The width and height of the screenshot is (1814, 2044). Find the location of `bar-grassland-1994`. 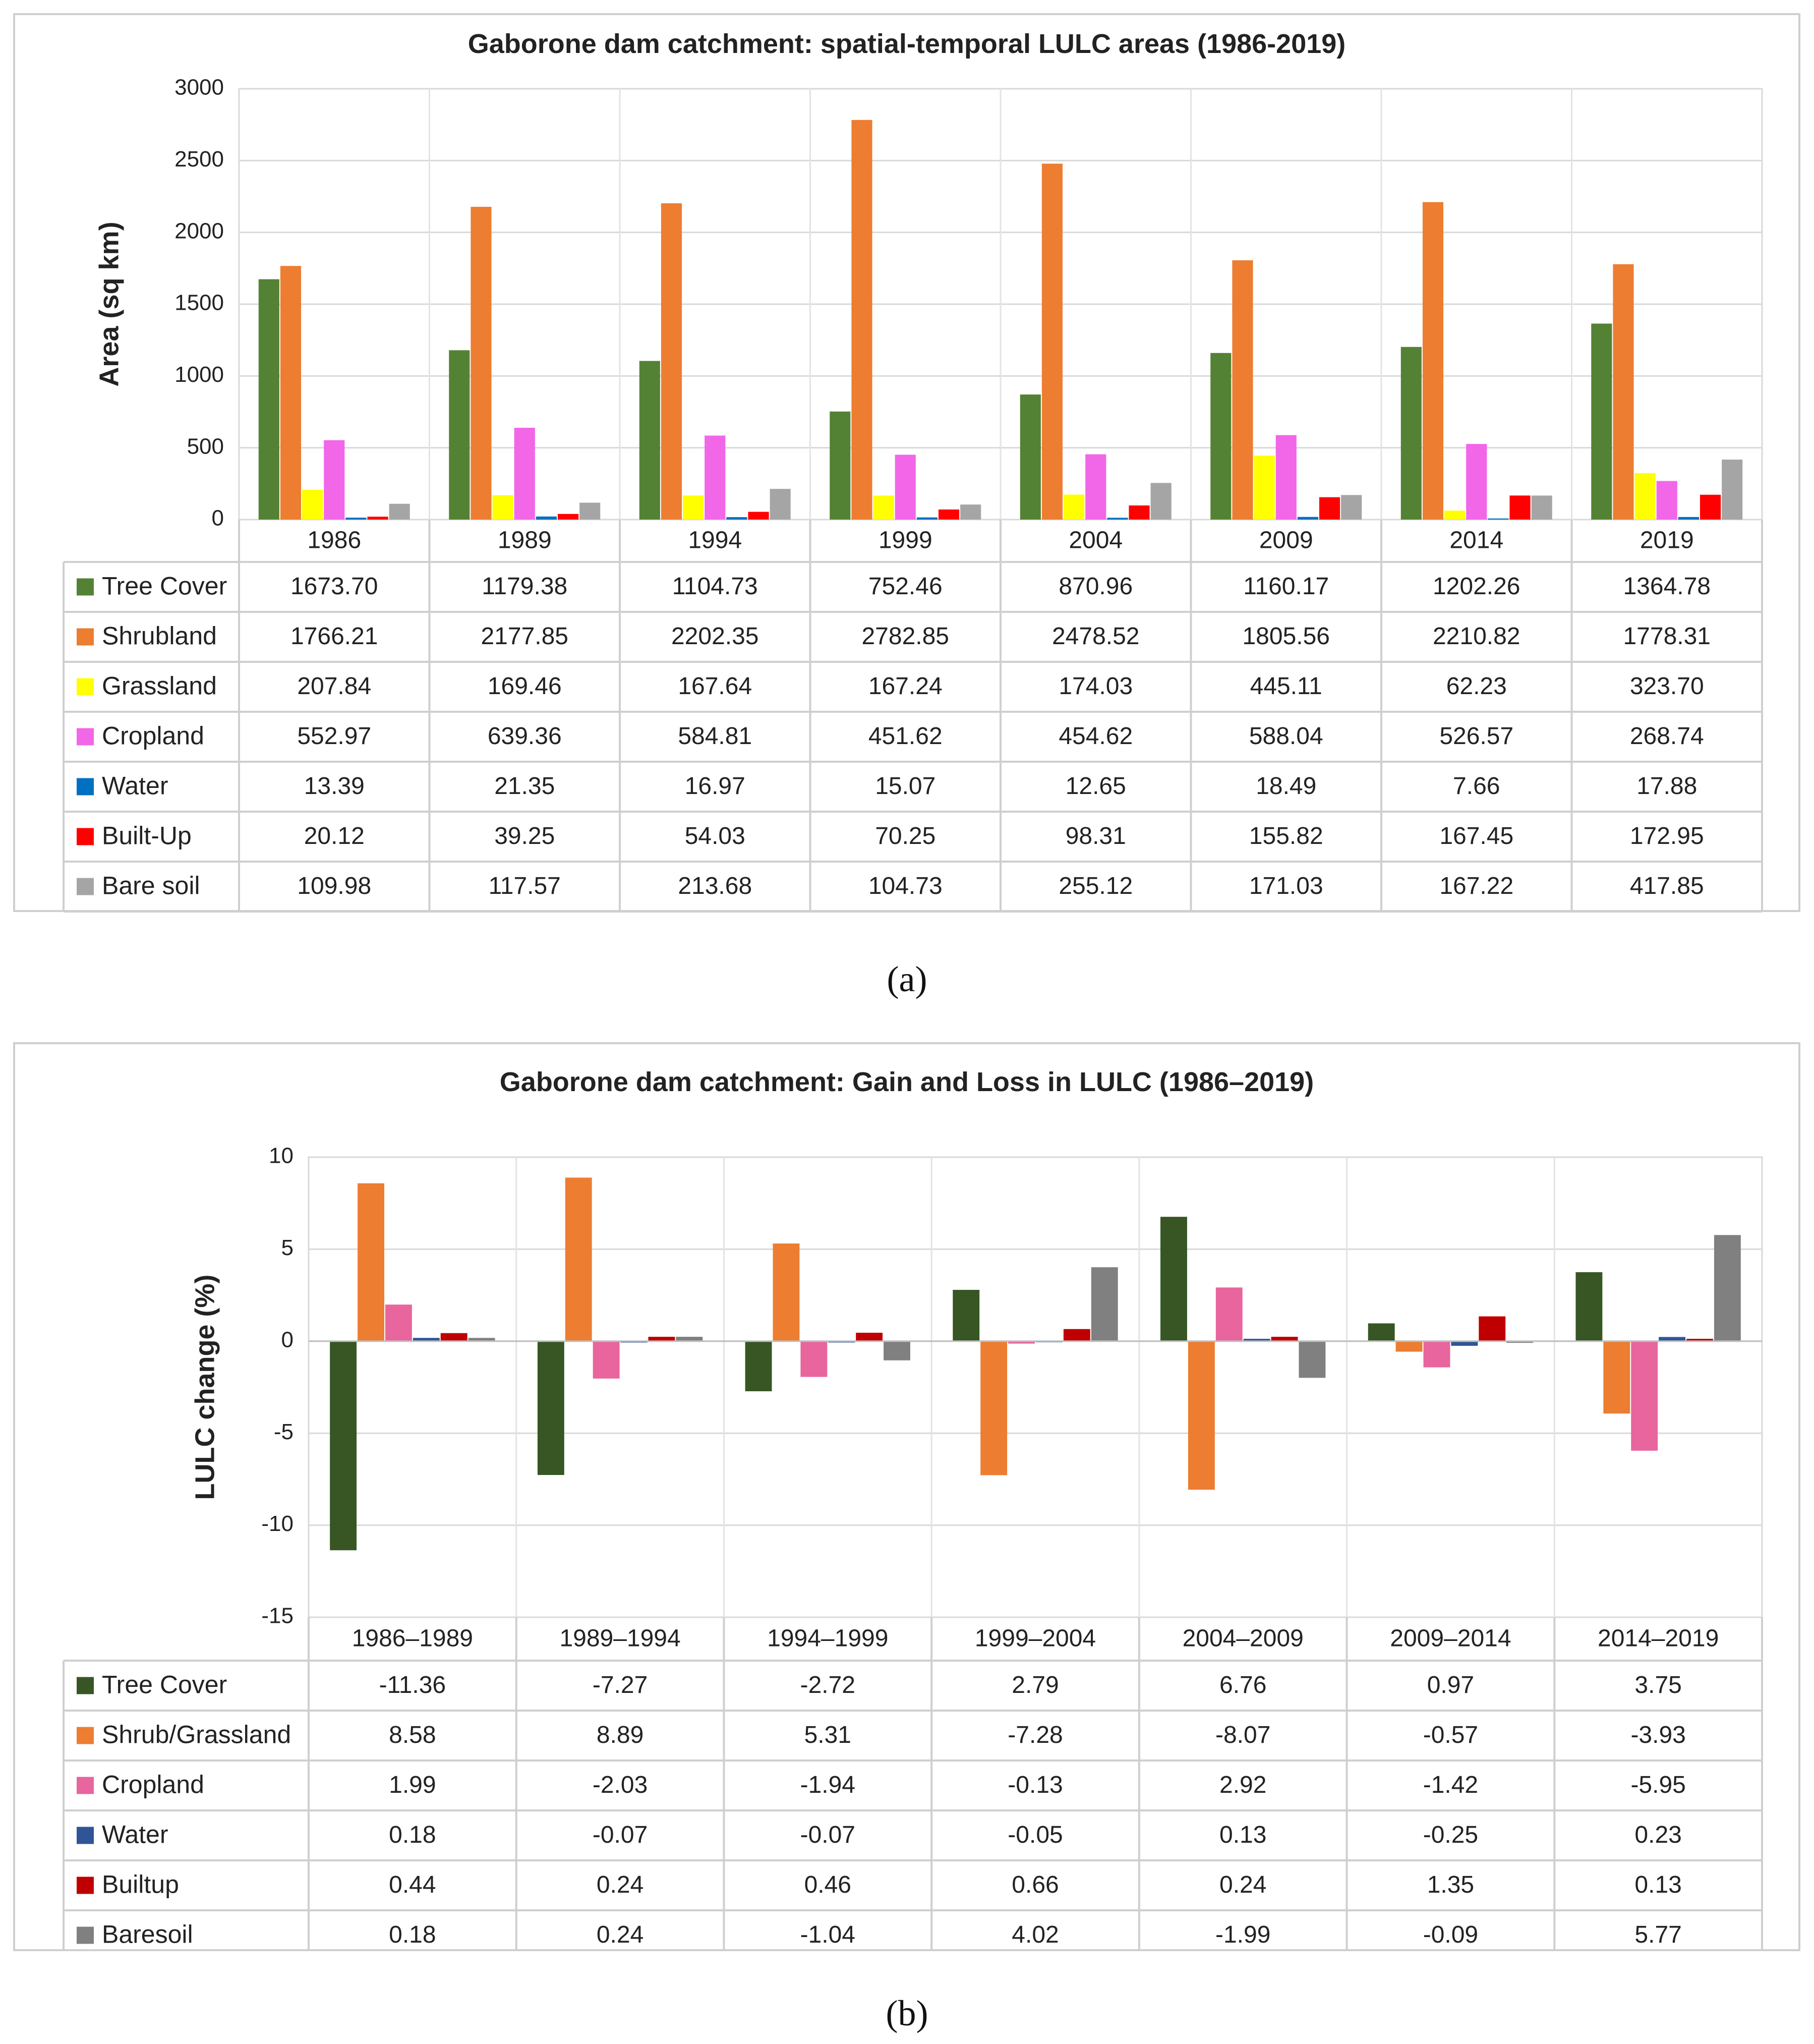

bar-grassland-1994 is located at coordinates (693, 507).